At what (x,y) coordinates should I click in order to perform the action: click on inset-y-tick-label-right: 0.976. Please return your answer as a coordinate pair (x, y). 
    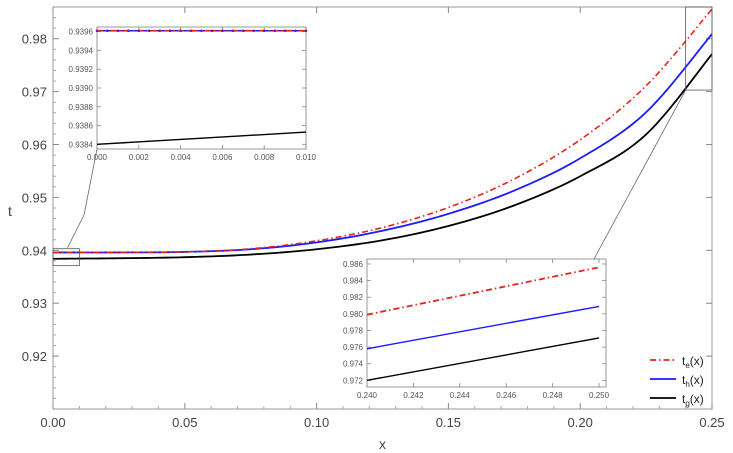
    Looking at the image, I should click on (353, 347).